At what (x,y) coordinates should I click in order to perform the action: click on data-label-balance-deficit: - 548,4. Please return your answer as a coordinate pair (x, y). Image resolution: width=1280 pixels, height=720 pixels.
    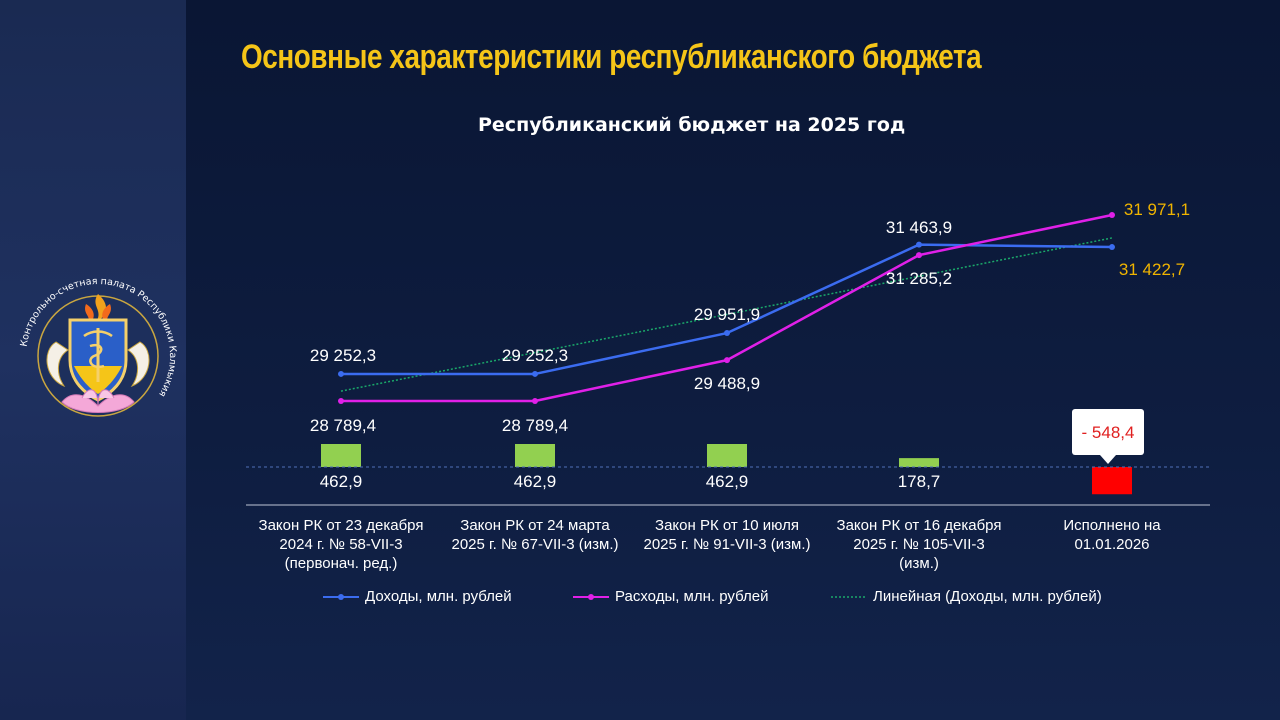
    Looking at the image, I should click on (1108, 432).